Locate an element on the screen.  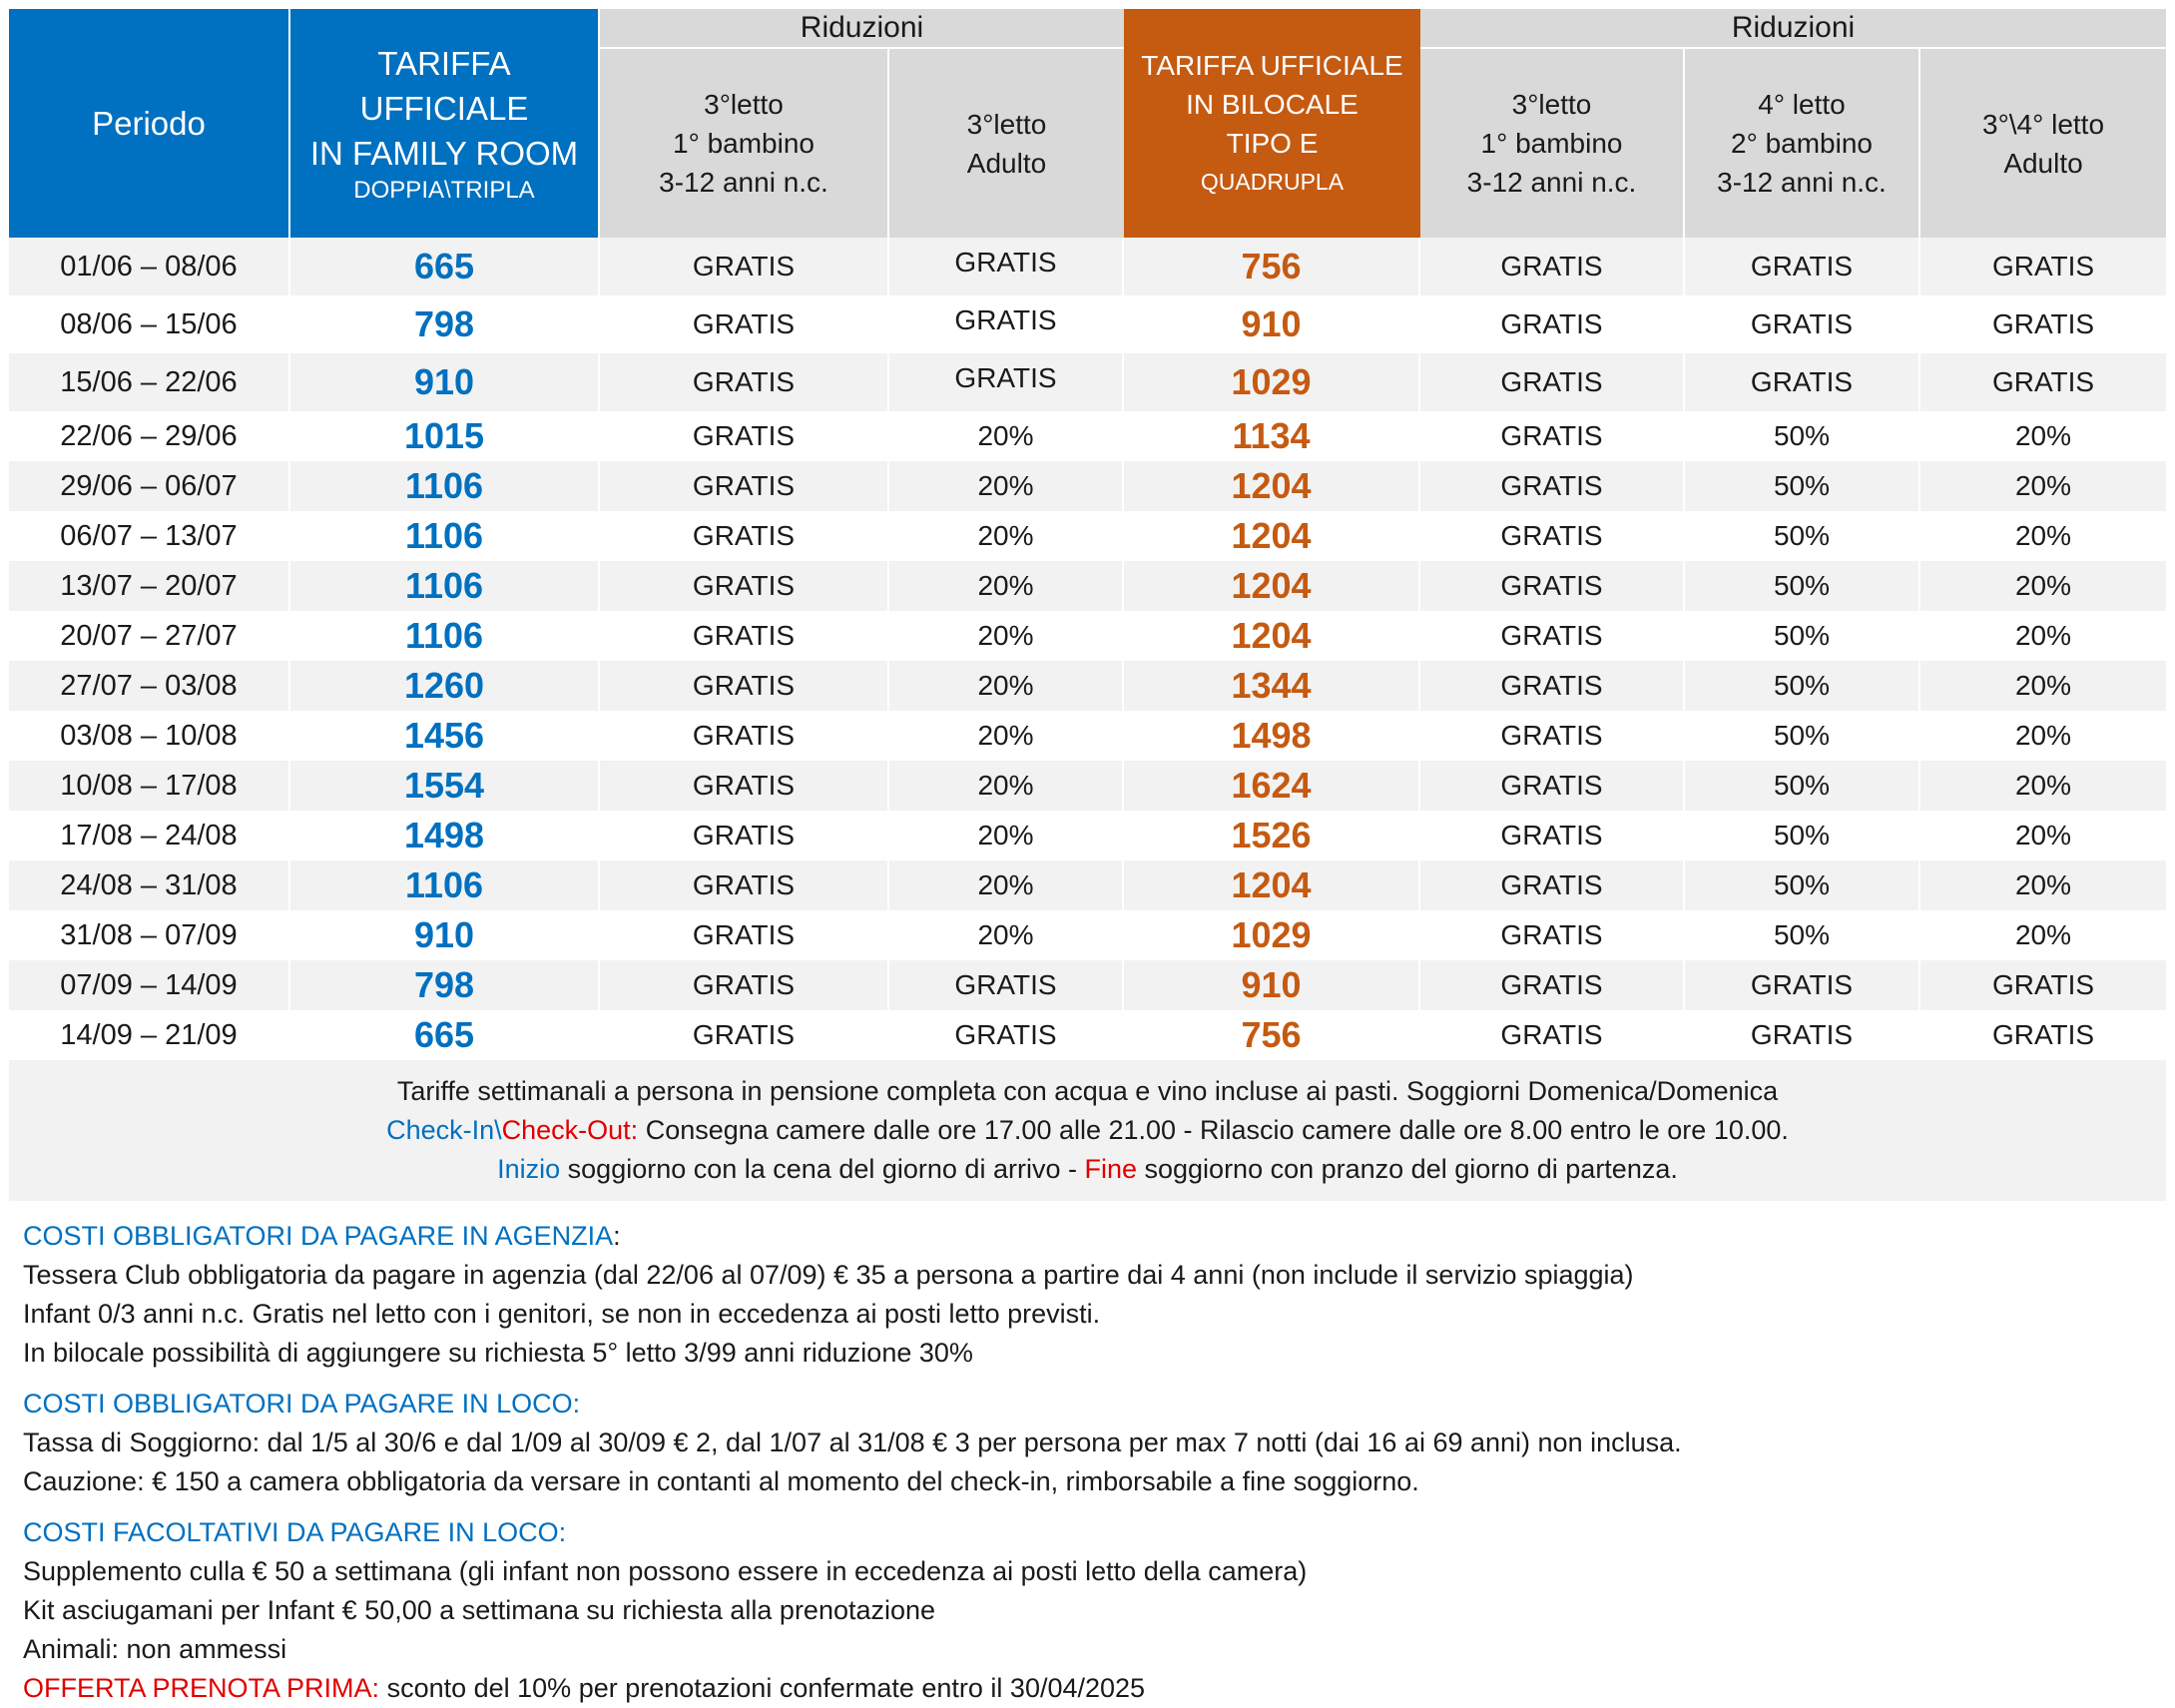
header-bilo-line3: TIPO E is located at coordinates (1272, 143).